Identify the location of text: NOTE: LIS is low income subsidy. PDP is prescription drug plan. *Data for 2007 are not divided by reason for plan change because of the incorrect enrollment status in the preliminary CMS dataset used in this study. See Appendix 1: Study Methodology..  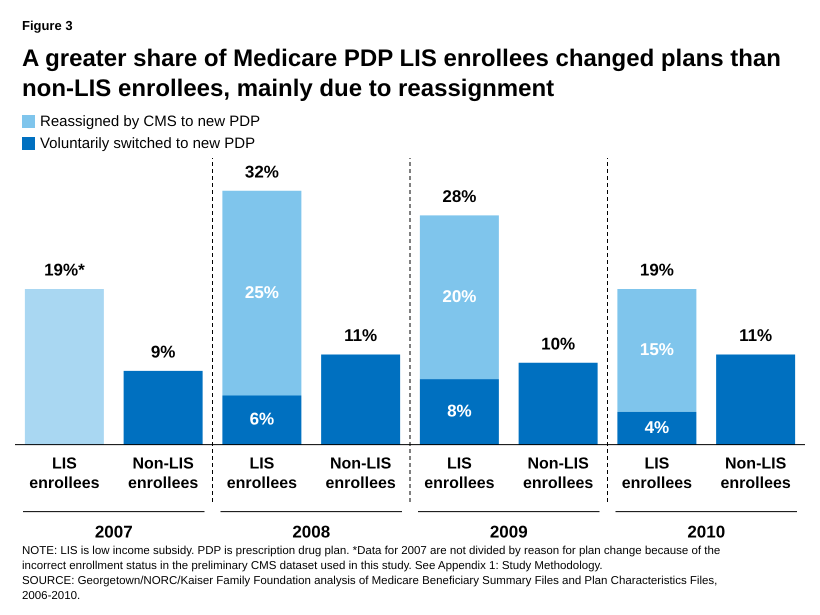
(372, 559).